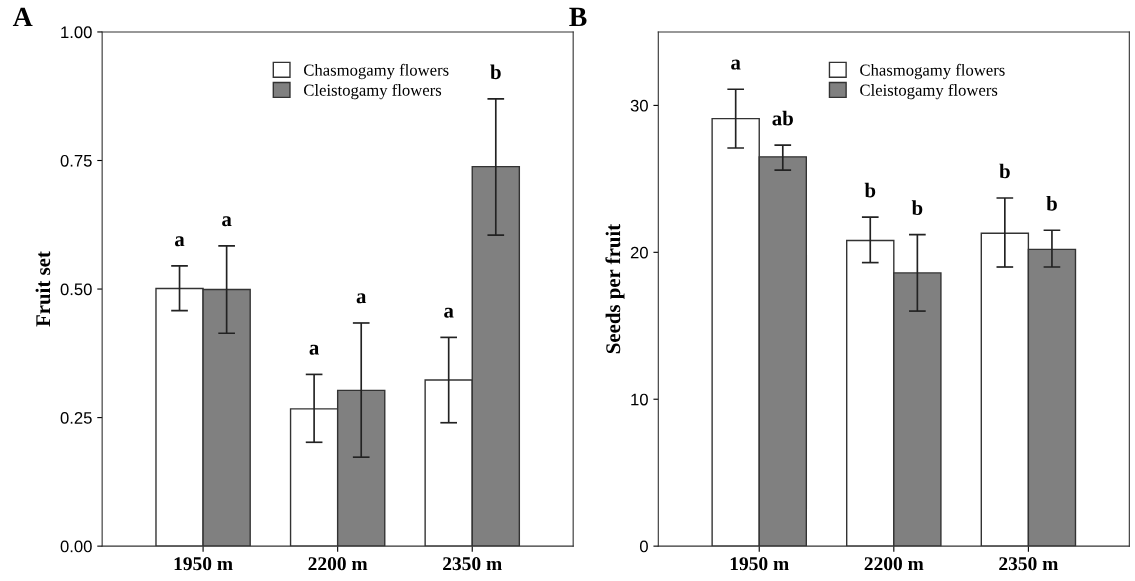 This screenshot has height=581, width=1135. Describe the element at coordinates (76, 289) in the screenshot. I see `y-tick-label: 0.50` at that location.